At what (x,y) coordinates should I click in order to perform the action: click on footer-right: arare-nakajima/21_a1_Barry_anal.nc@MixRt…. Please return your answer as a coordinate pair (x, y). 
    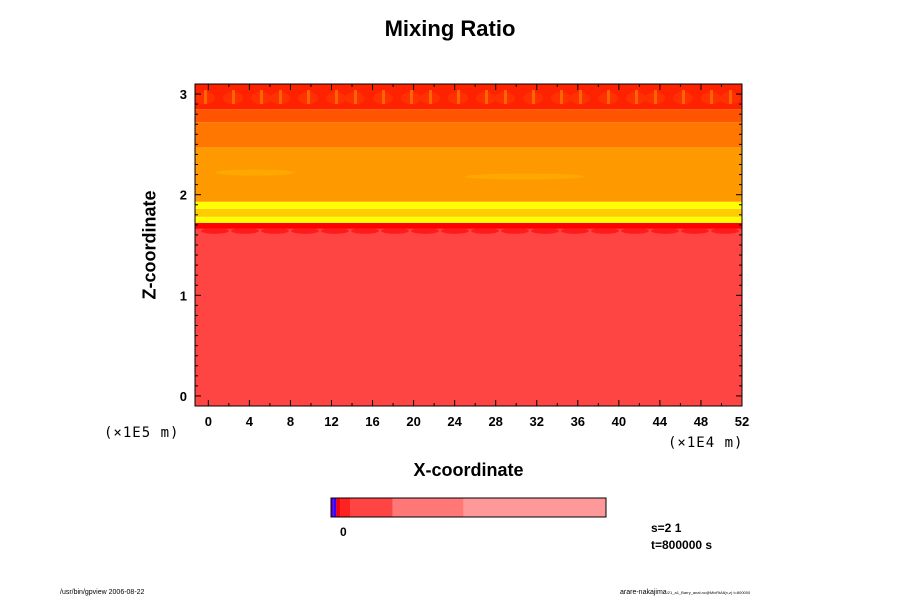
    Looking at the image, I should click on (685, 592).